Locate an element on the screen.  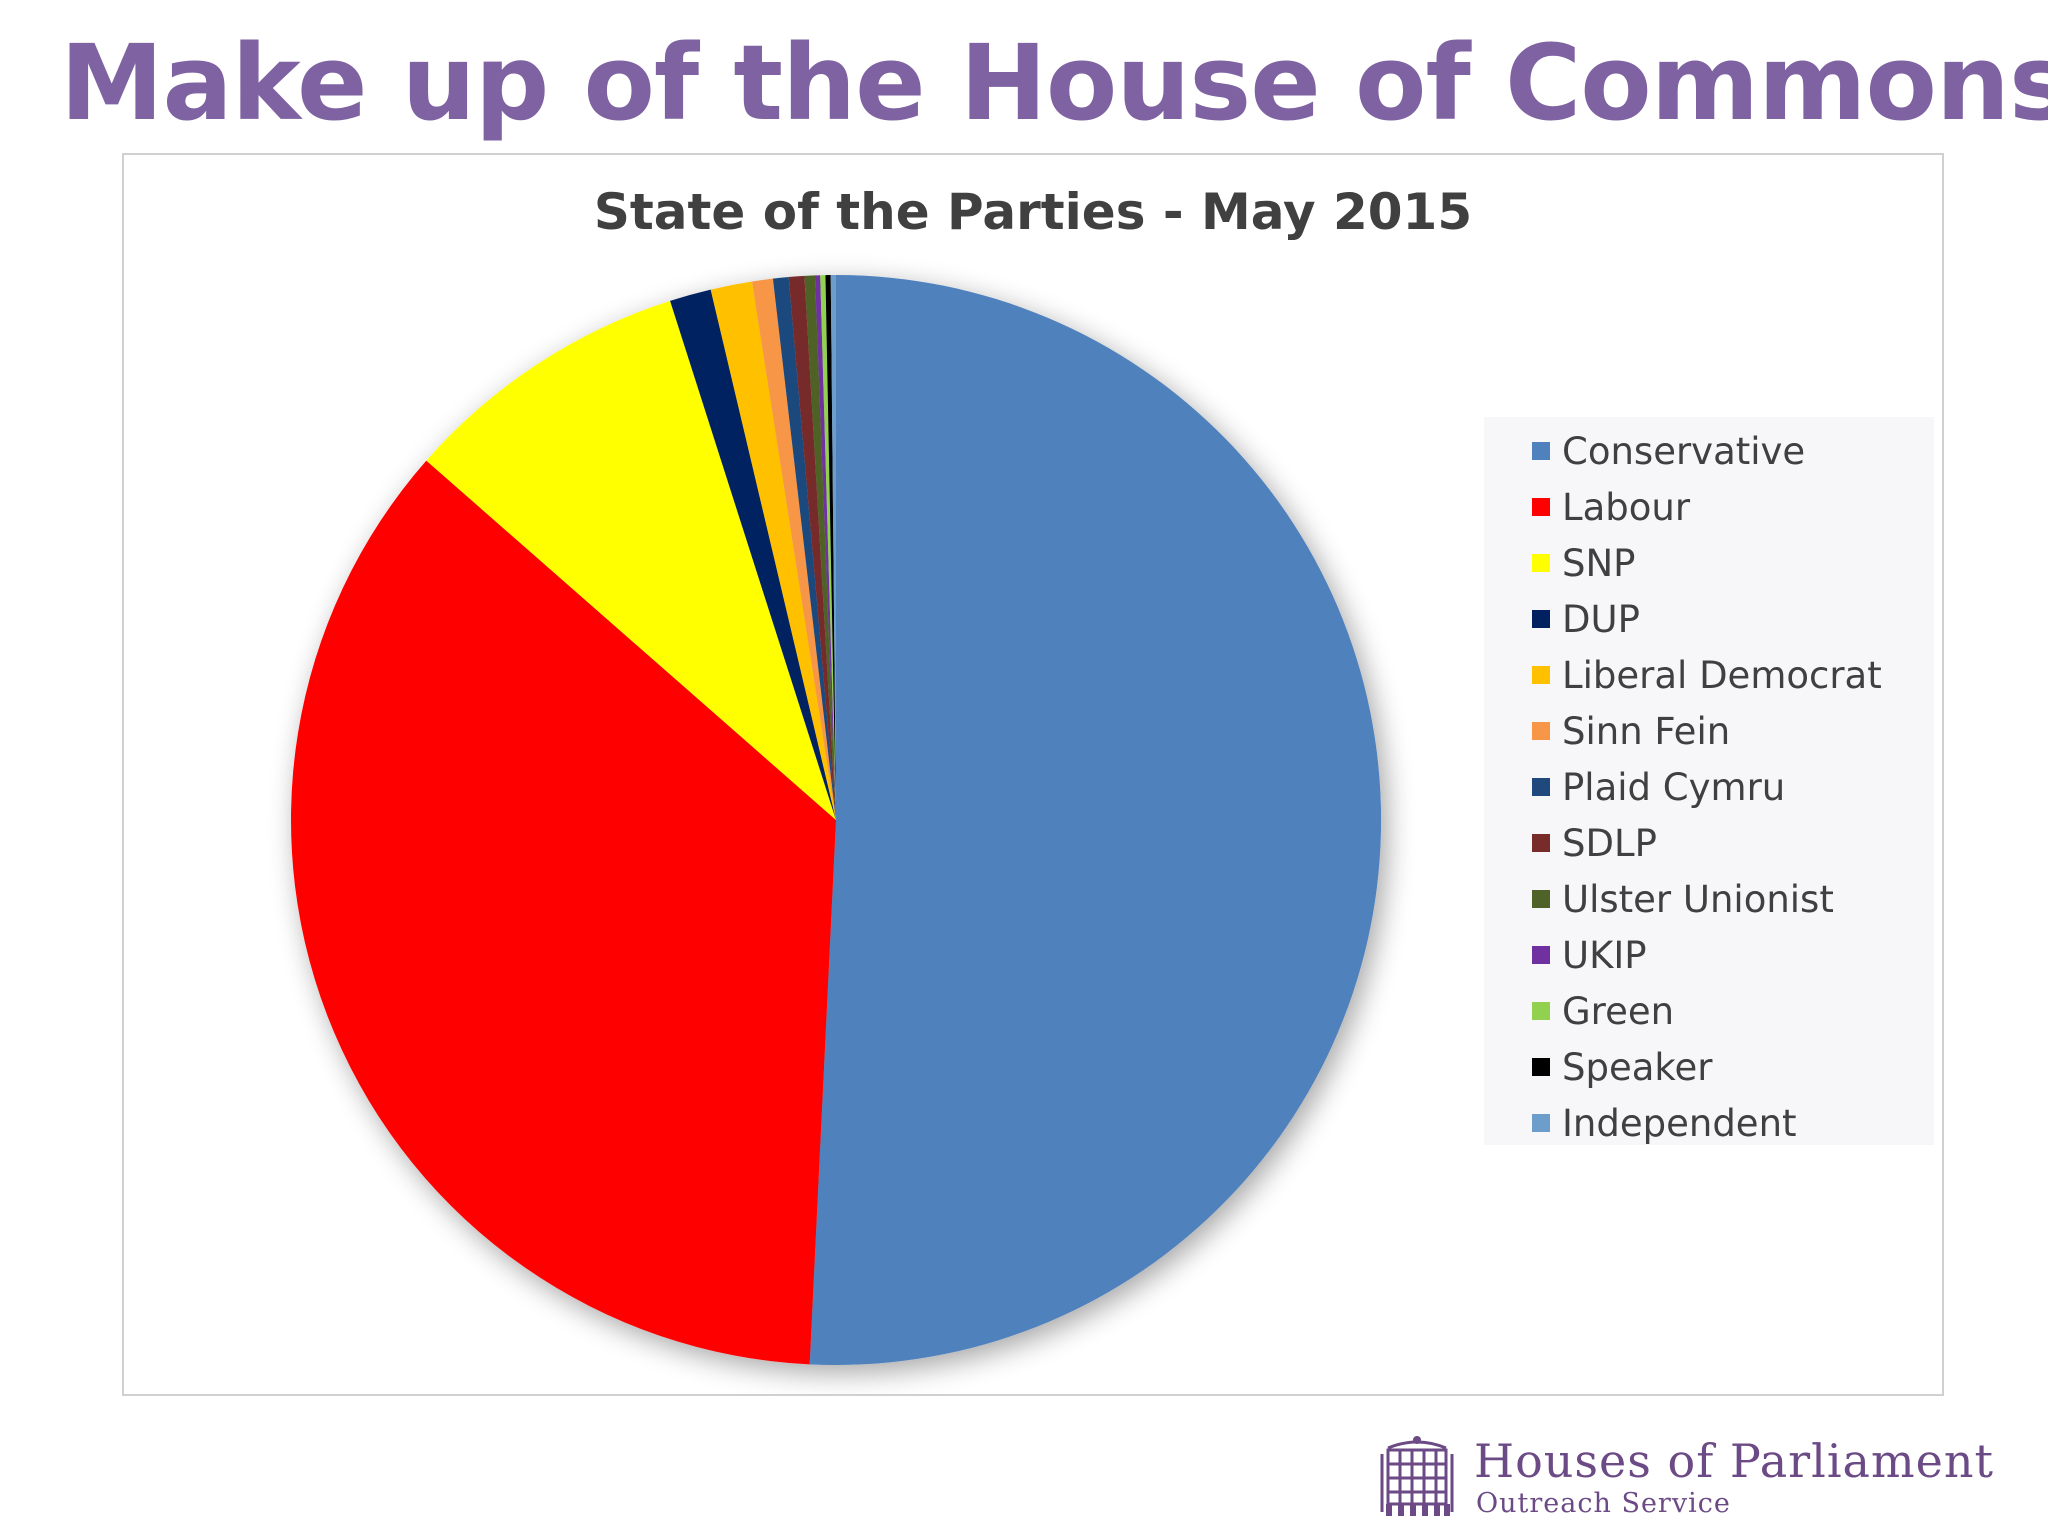
legend-label: Labour is located at coordinates (1626, 507).